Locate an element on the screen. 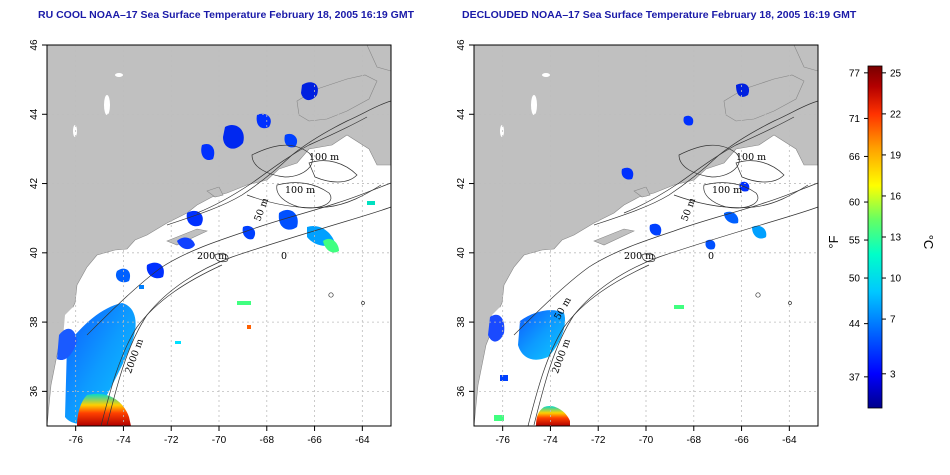  celsius-tick-label: 19 is located at coordinates (896, 155).